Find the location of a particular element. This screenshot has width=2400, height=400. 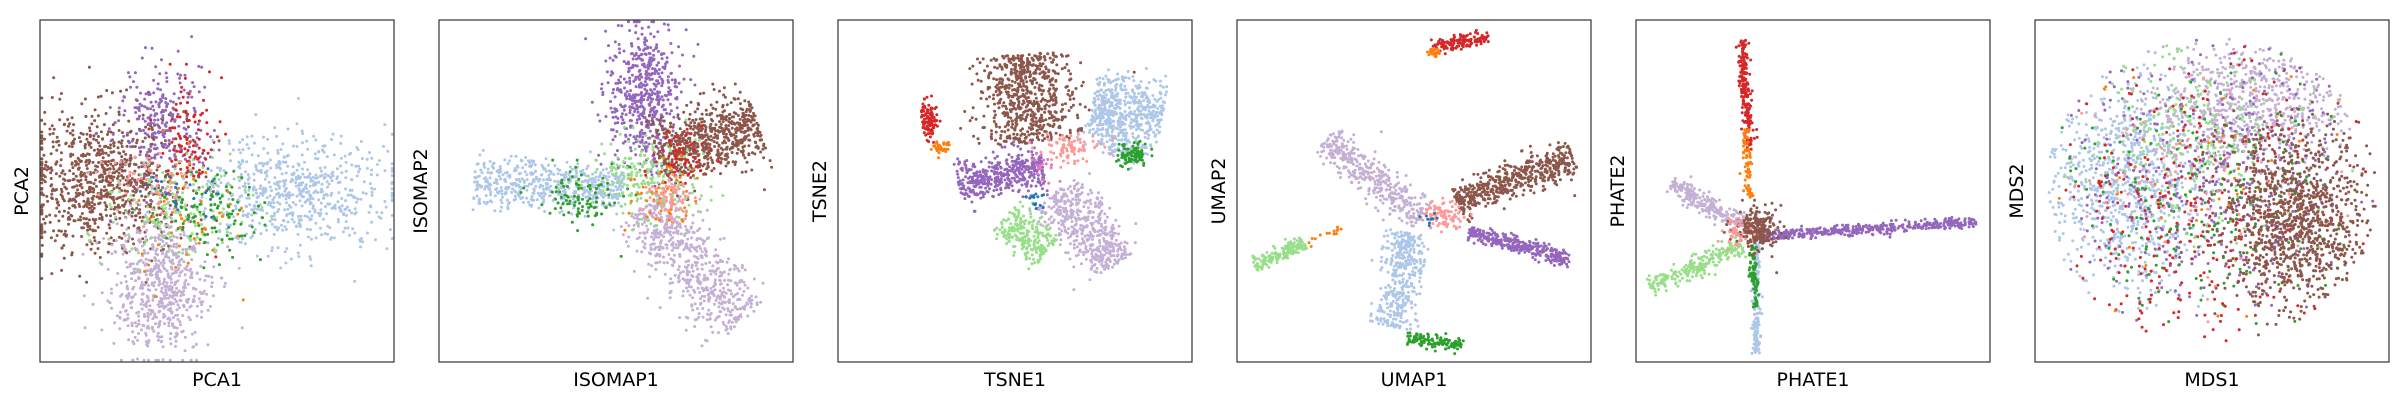

series-1-points is located at coordinates (134, 174).